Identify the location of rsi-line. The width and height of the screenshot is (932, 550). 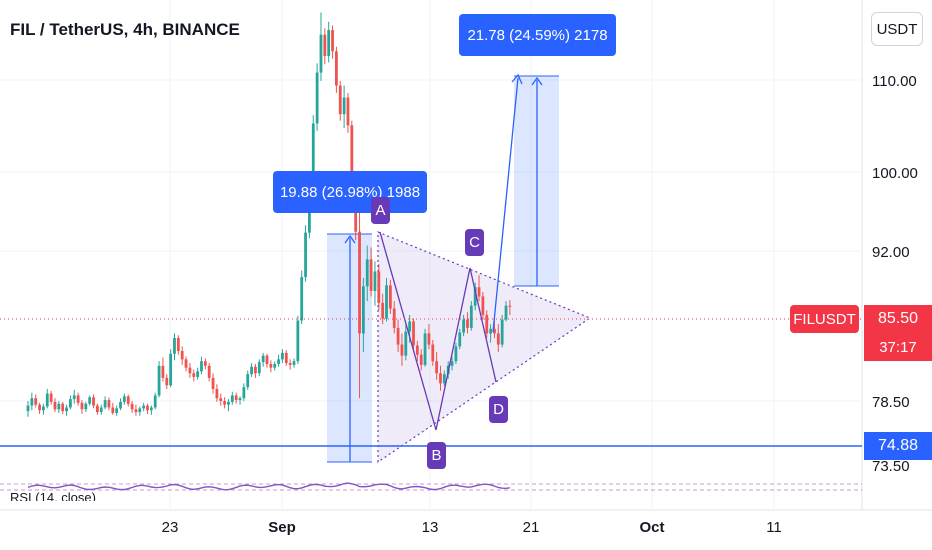
(268, 486).